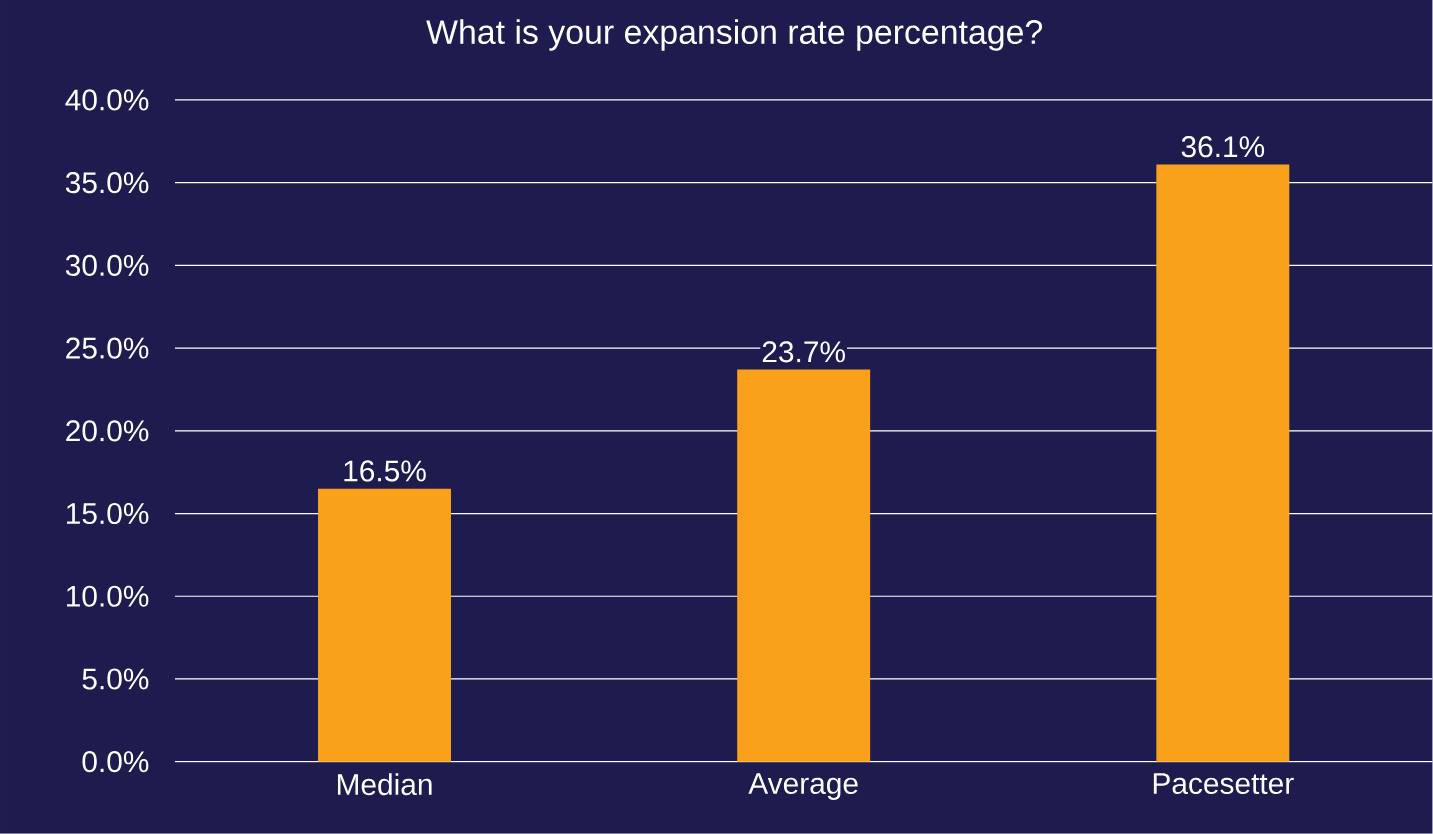 Image resolution: width=1433 pixels, height=834 pixels. Describe the element at coordinates (734, 35) in the screenshot. I see `chart-title: What is your expansion rate percentage?` at that location.